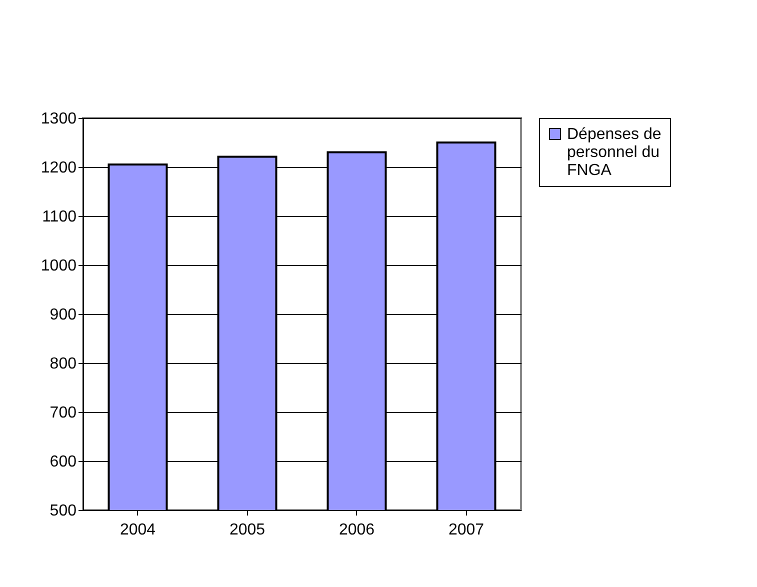 The height and width of the screenshot is (587, 757). I want to click on x-tick-label: 2006, so click(356, 530).